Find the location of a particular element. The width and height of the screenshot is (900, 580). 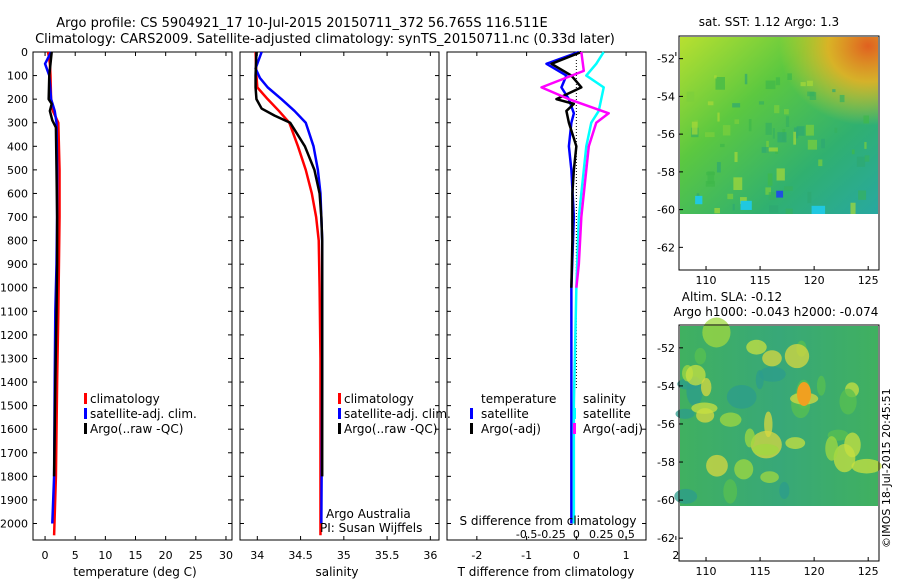

depth-tick-label: 400 is located at coordinates (17, 146).